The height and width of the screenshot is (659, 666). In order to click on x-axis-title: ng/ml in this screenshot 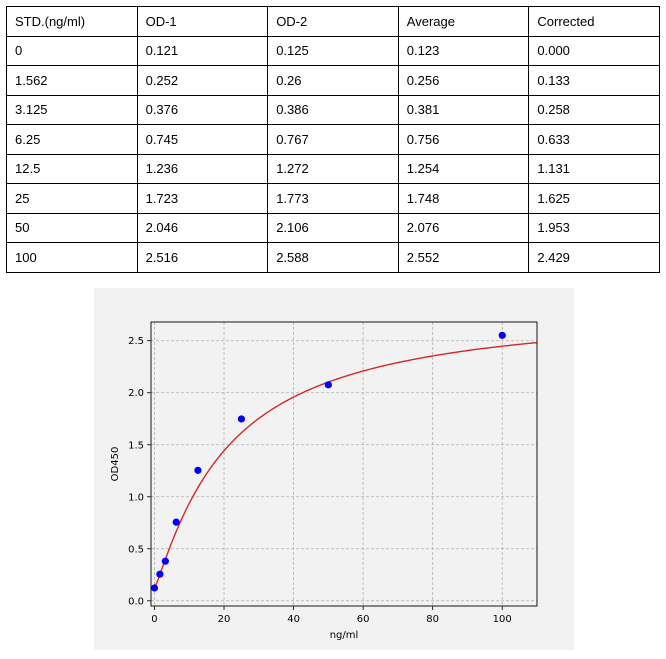, I will do `click(344, 635)`.